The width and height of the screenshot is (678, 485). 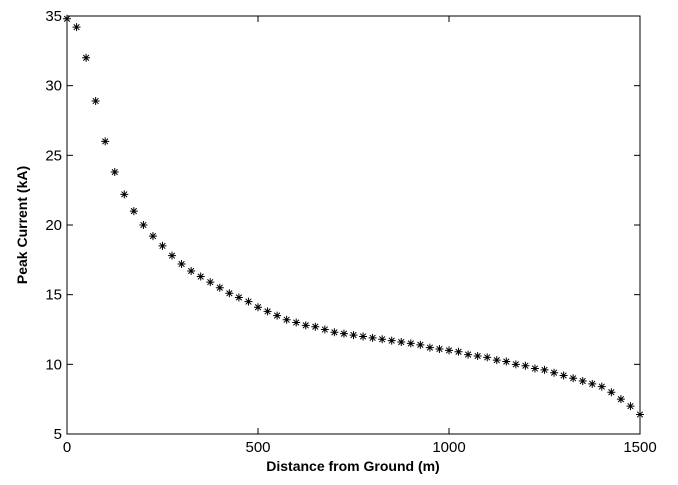 I want to click on y-tick-label: 20, so click(x=53, y=225).